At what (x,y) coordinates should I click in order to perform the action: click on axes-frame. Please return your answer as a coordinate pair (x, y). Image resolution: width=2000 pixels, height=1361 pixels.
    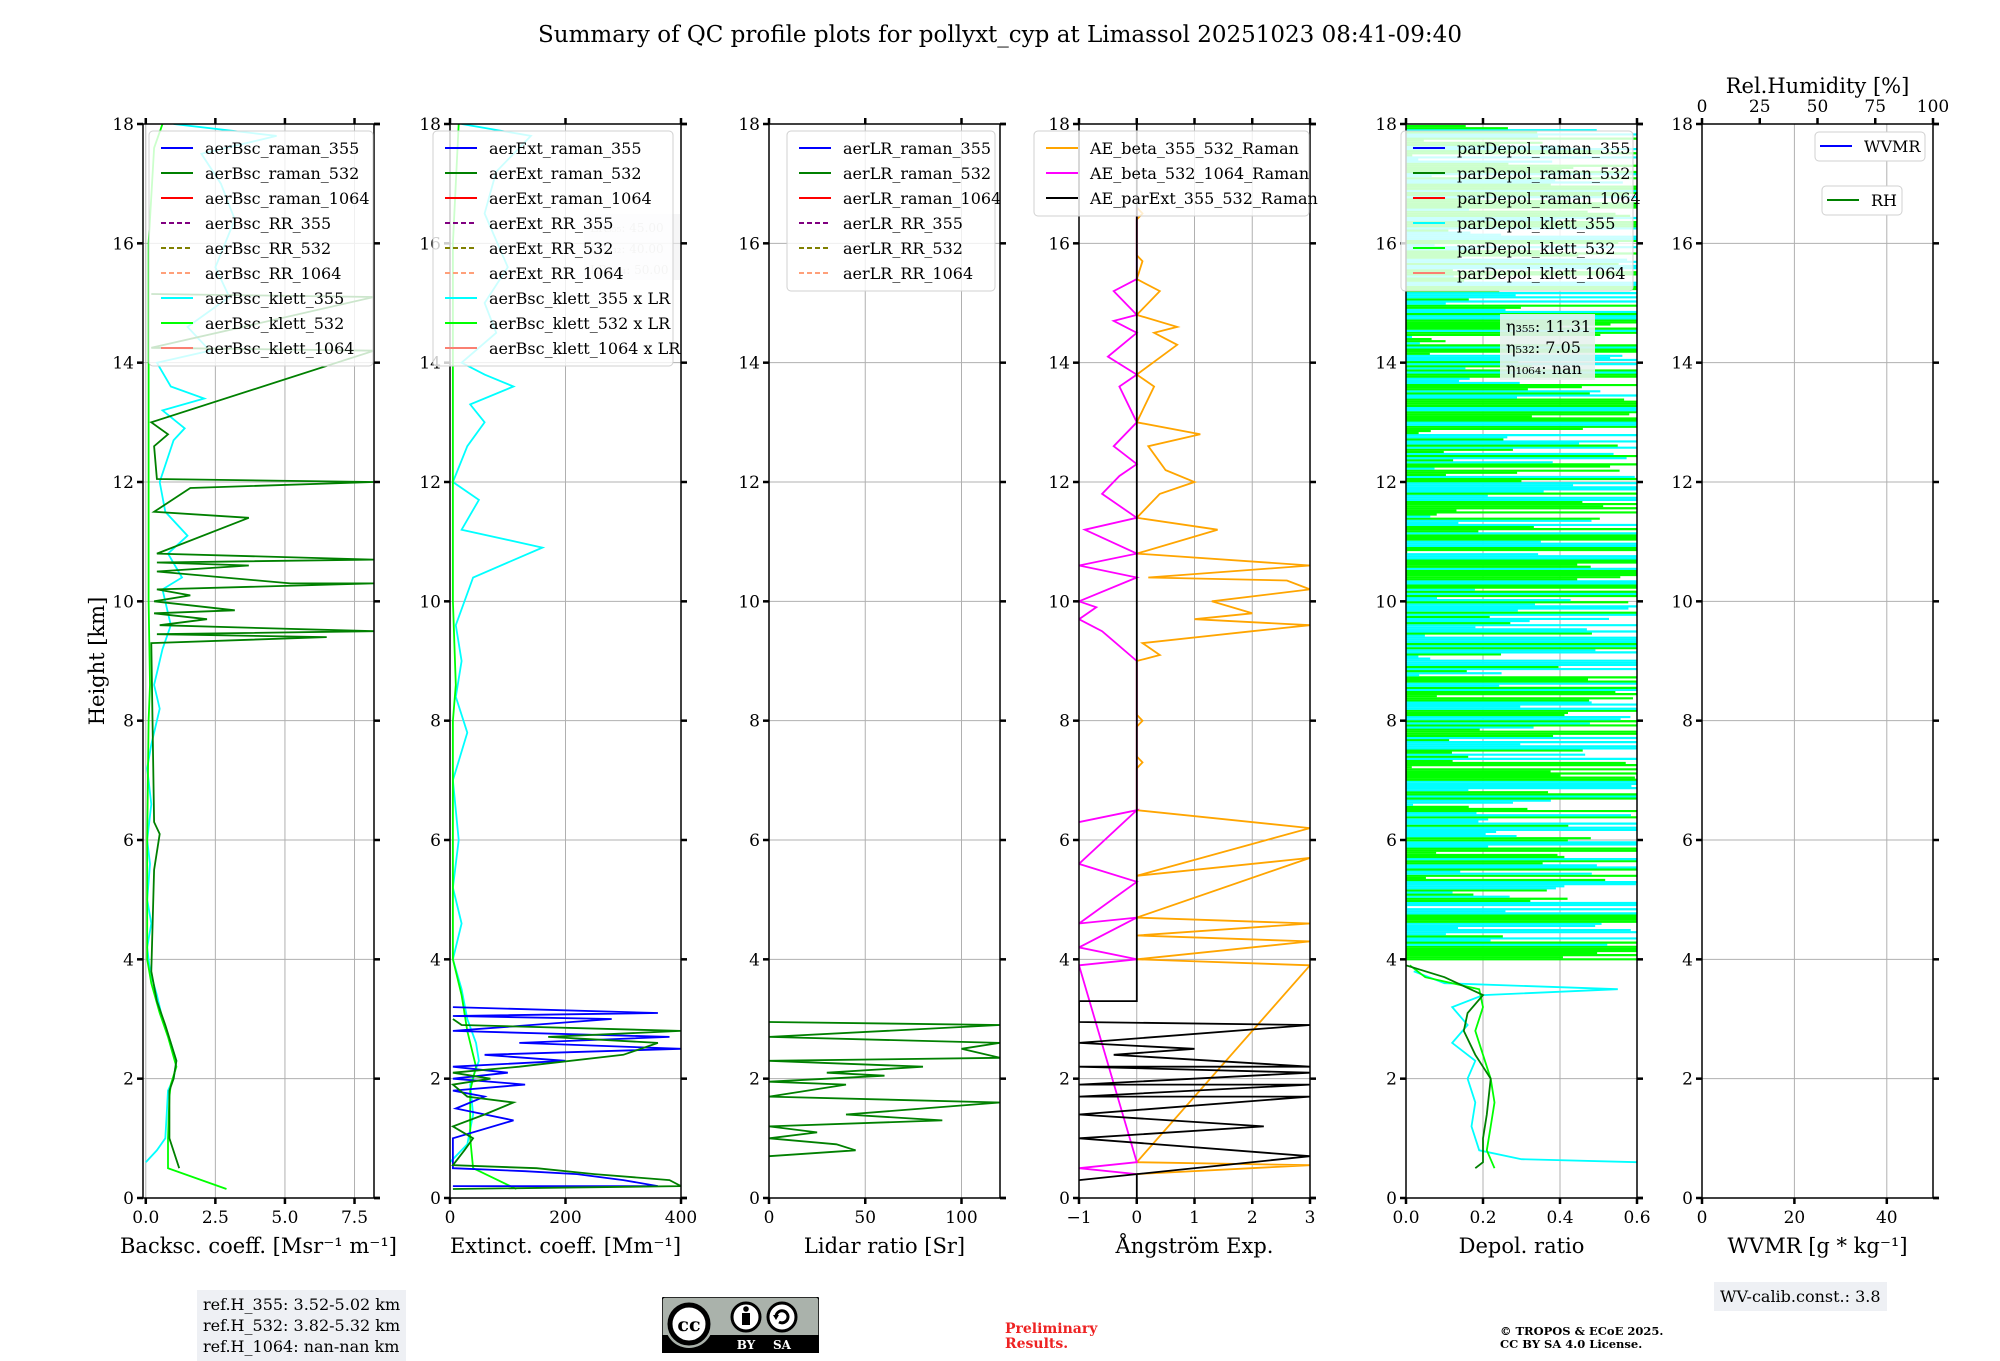
    Looking at the image, I should click on (1817, 661).